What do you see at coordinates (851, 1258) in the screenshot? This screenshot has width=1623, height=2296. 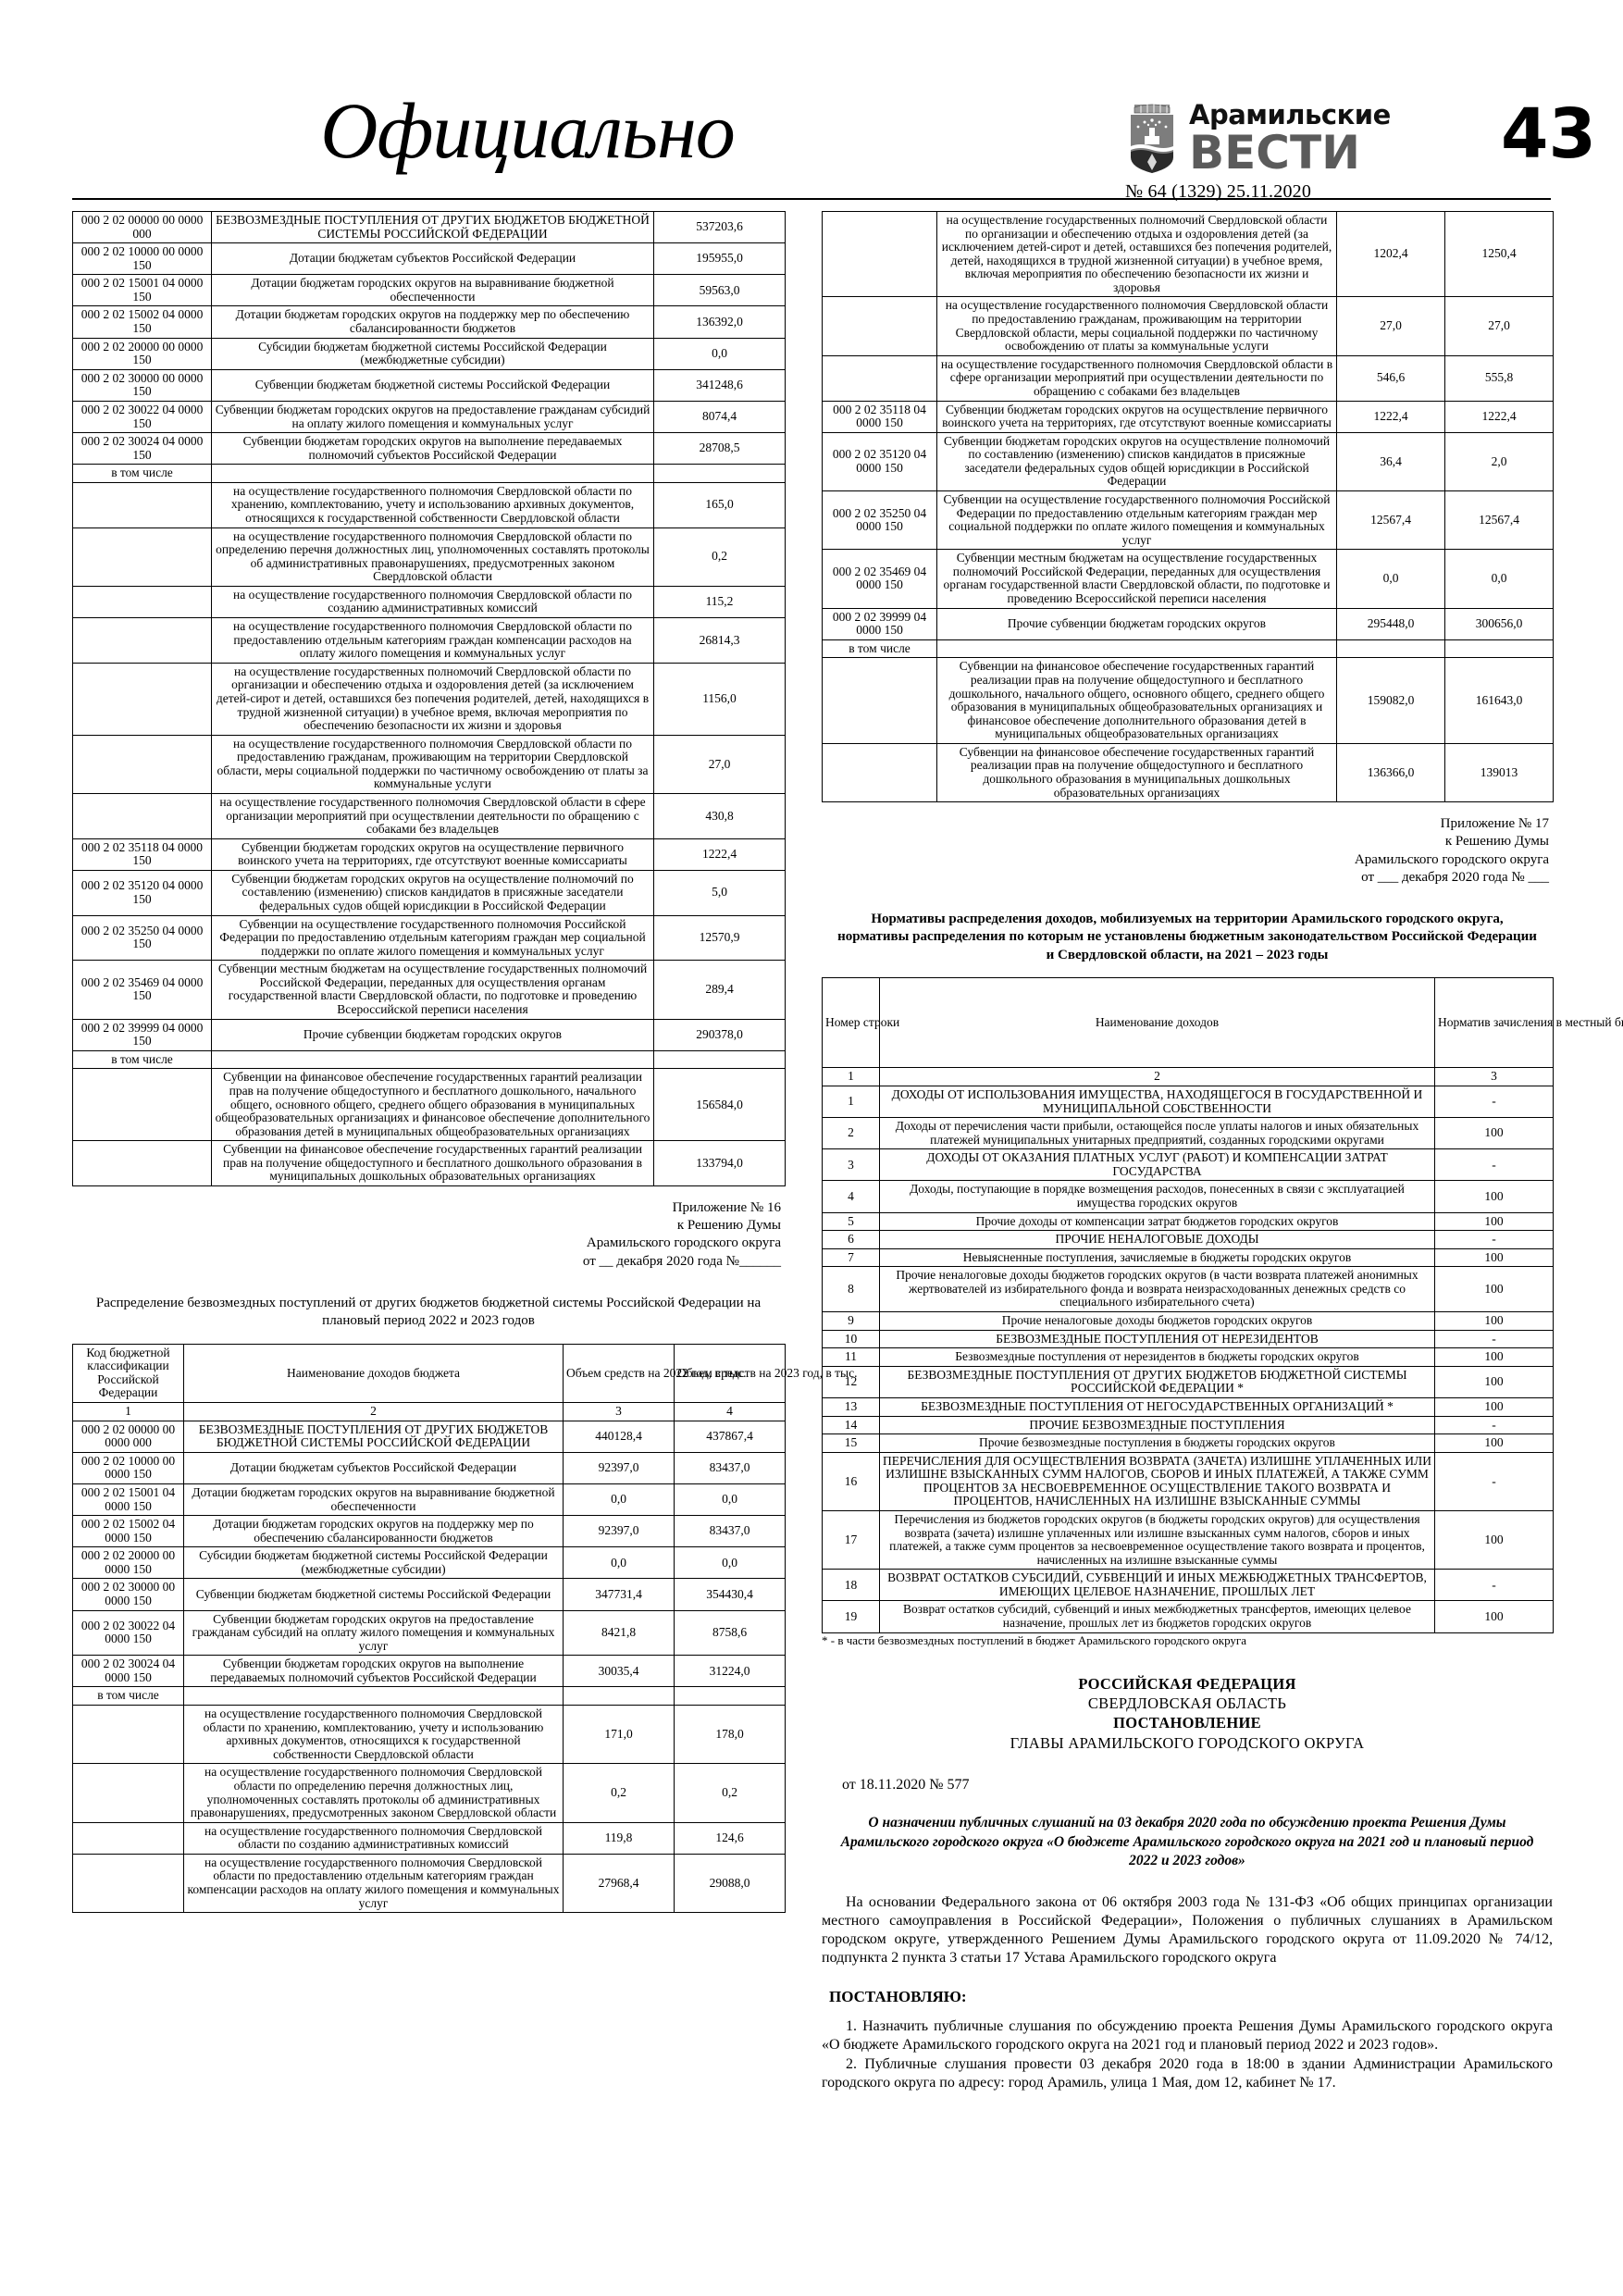 I see `cell-row-number: 7` at bounding box center [851, 1258].